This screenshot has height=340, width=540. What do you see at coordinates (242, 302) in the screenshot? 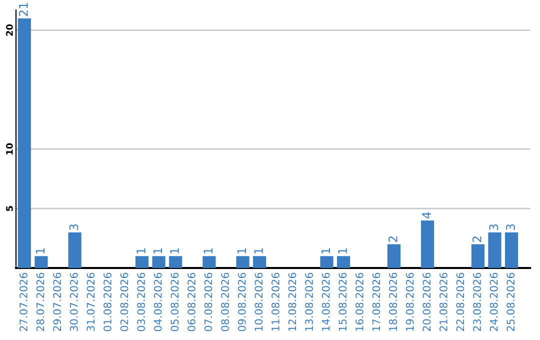
I see `x-tick-label: 09.08.2026` at bounding box center [242, 302].